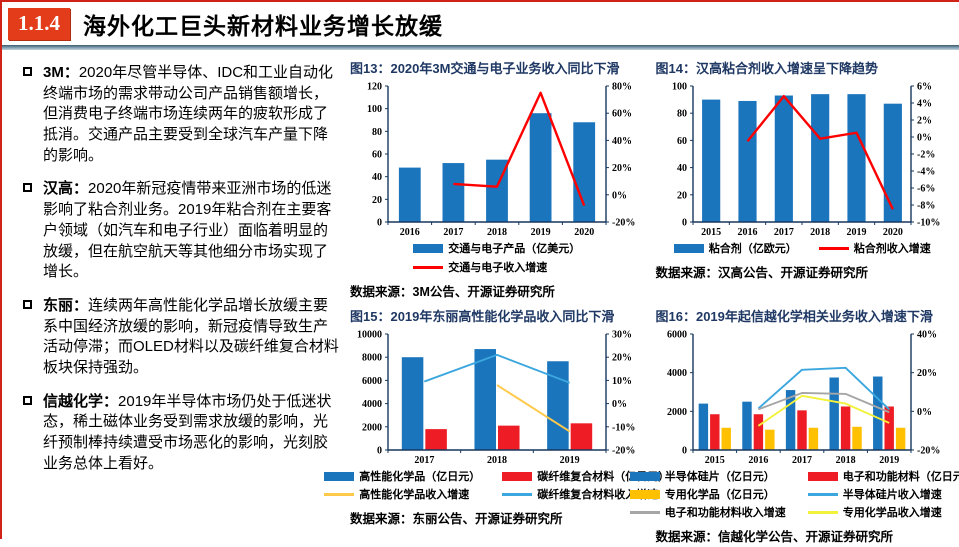  I want to click on svg-text: 4%, so click(924, 104).